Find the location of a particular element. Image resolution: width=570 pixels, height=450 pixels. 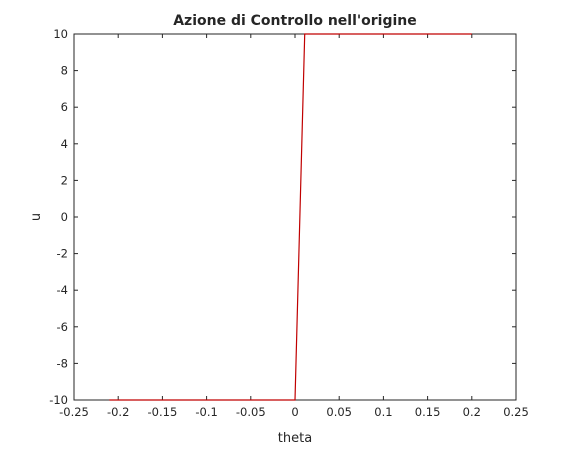

x-tick-label: -0.1 is located at coordinates (206, 412).